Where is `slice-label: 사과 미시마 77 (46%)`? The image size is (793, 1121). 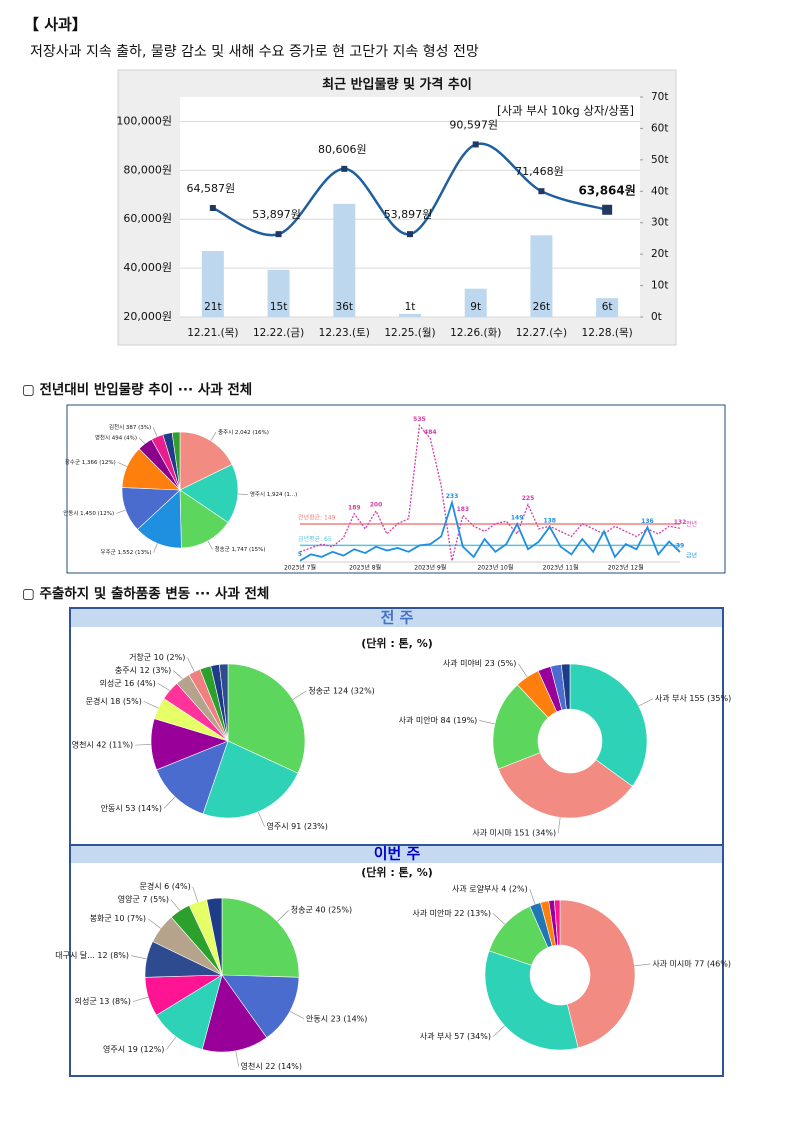 slice-label: 사과 미시마 77 (46%) is located at coordinates (691, 963).